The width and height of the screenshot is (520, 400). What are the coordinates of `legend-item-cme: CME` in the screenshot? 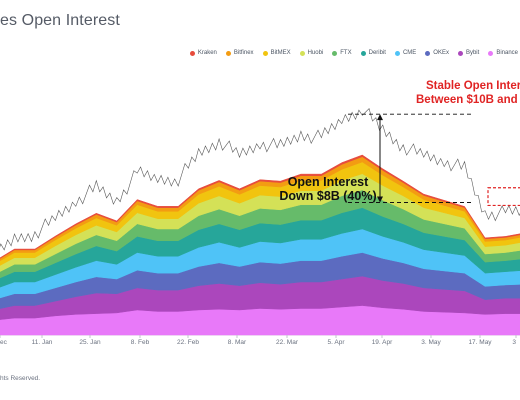 It's located at (405, 53).